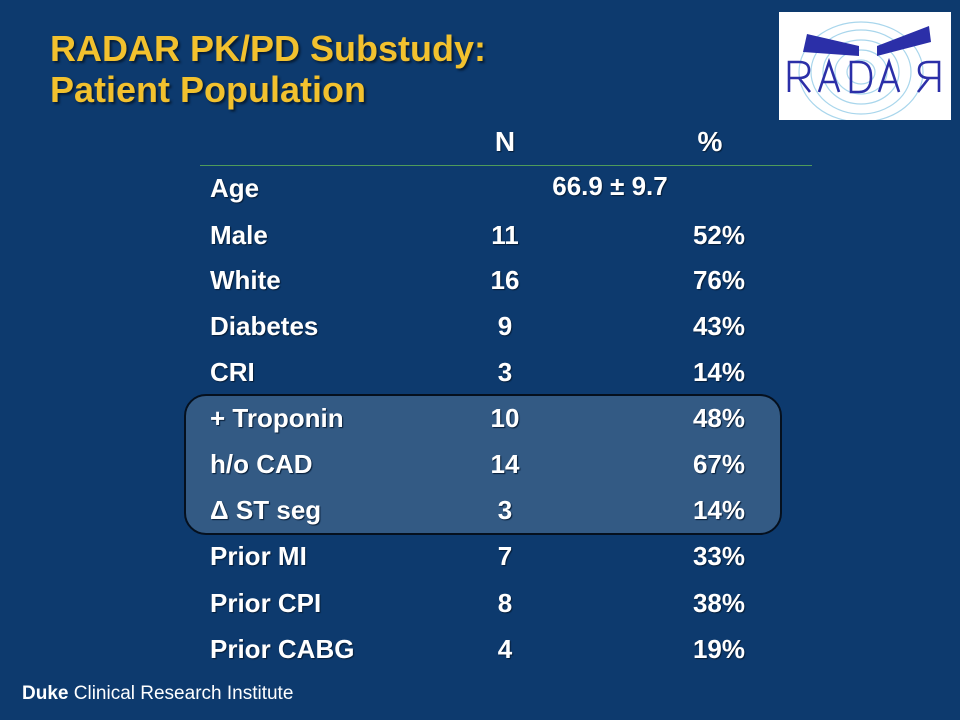  Describe the element at coordinates (239, 235) in the screenshot. I see `row-label: Male` at that location.